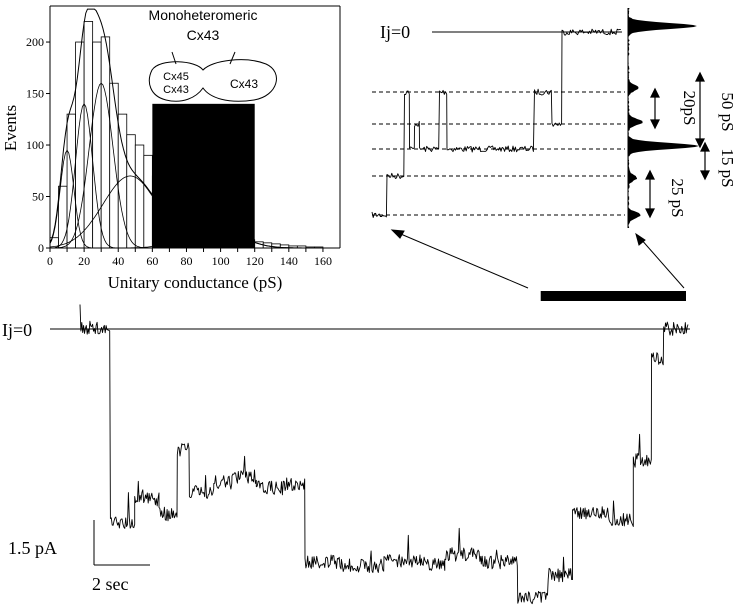 The height and width of the screenshot is (611, 737). I want to click on y-tick-label: 50, so click(38, 197).